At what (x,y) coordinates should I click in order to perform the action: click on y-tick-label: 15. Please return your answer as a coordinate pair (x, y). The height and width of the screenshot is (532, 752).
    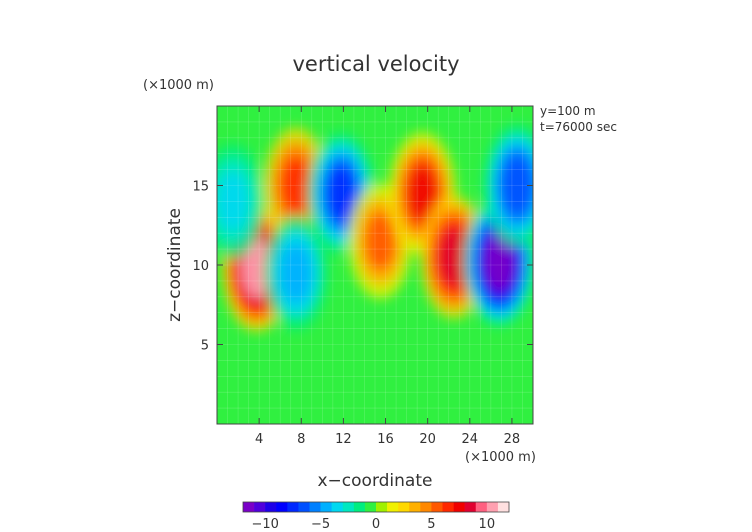
    Looking at the image, I should click on (200, 187).